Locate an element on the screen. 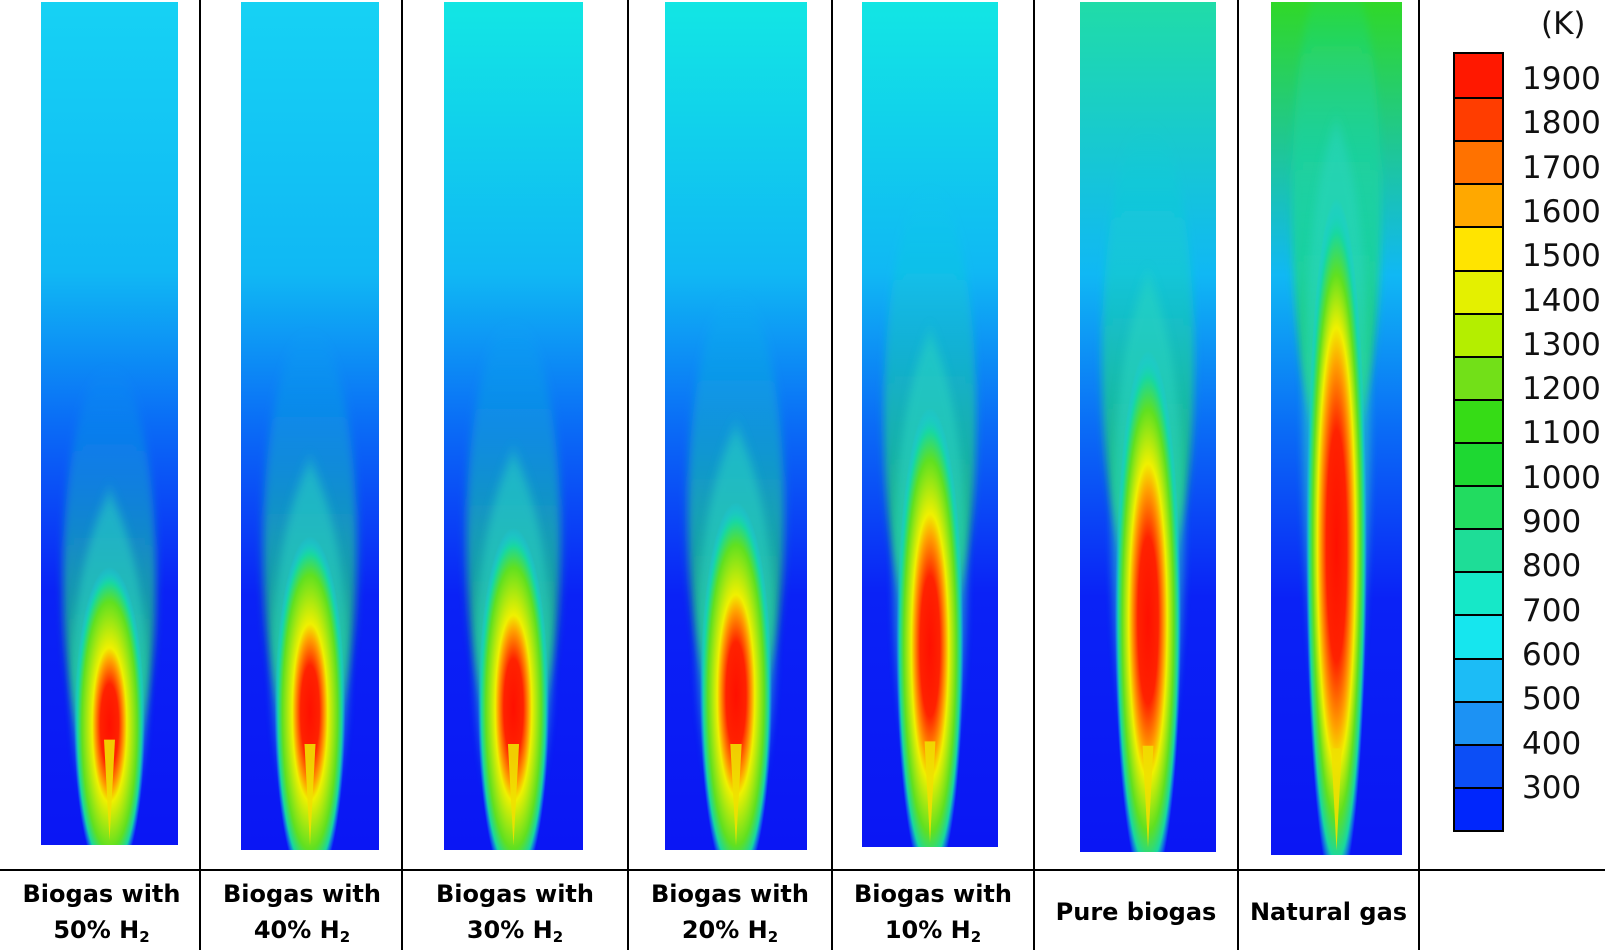 The image size is (1605, 950). contour-panel-50pct-h2 is located at coordinates (109, 423).